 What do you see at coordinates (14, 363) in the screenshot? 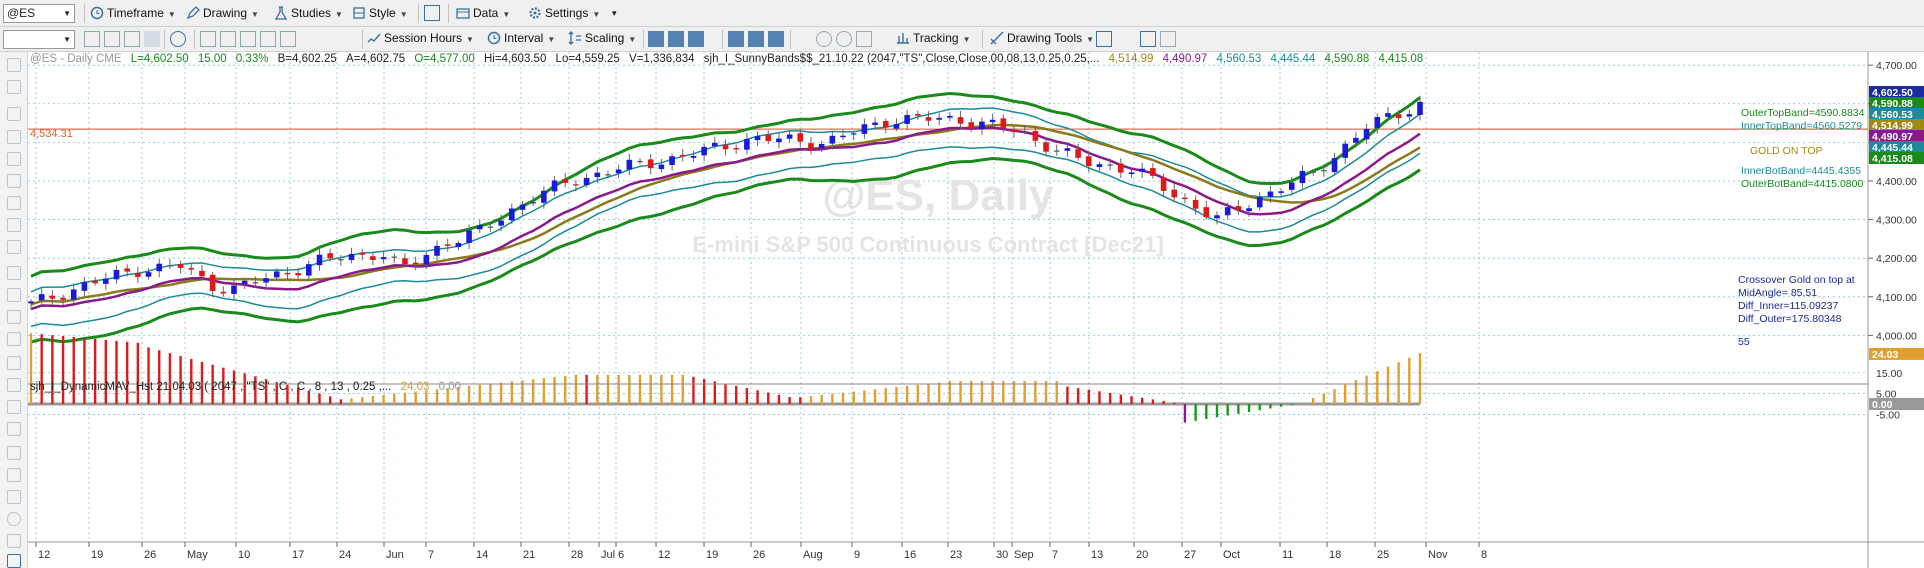
I see `spiral-icon` at bounding box center [14, 363].